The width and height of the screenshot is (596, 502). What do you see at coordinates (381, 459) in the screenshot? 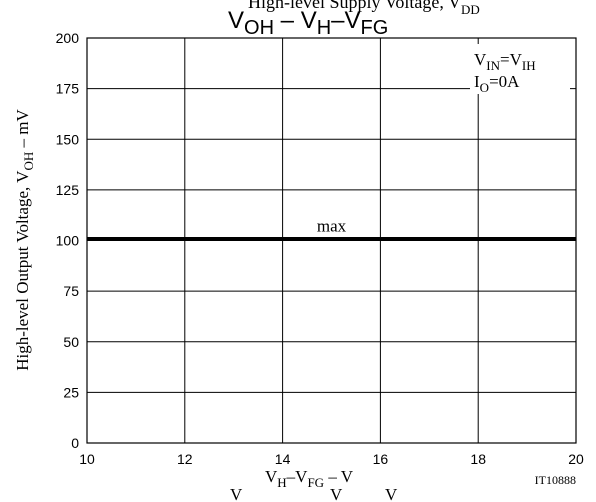
I see `x-tick-label-3: 16` at bounding box center [381, 459].